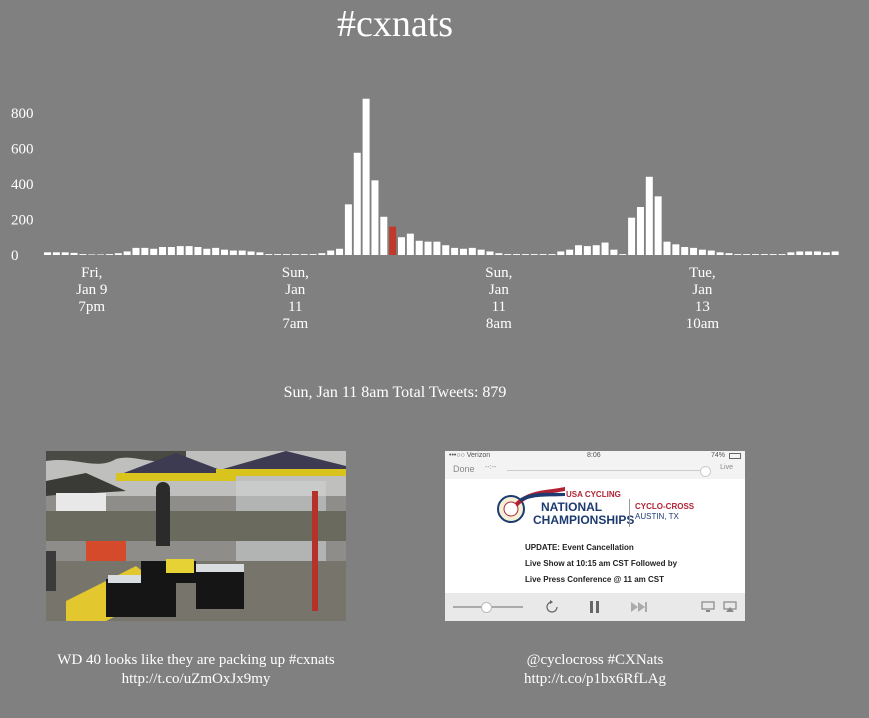 The height and width of the screenshot is (718, 869). Describe the element at coordinates (295, 298) in the screenshot. I see `x-tick-label: Sun, Jan 11 7am` at that location.